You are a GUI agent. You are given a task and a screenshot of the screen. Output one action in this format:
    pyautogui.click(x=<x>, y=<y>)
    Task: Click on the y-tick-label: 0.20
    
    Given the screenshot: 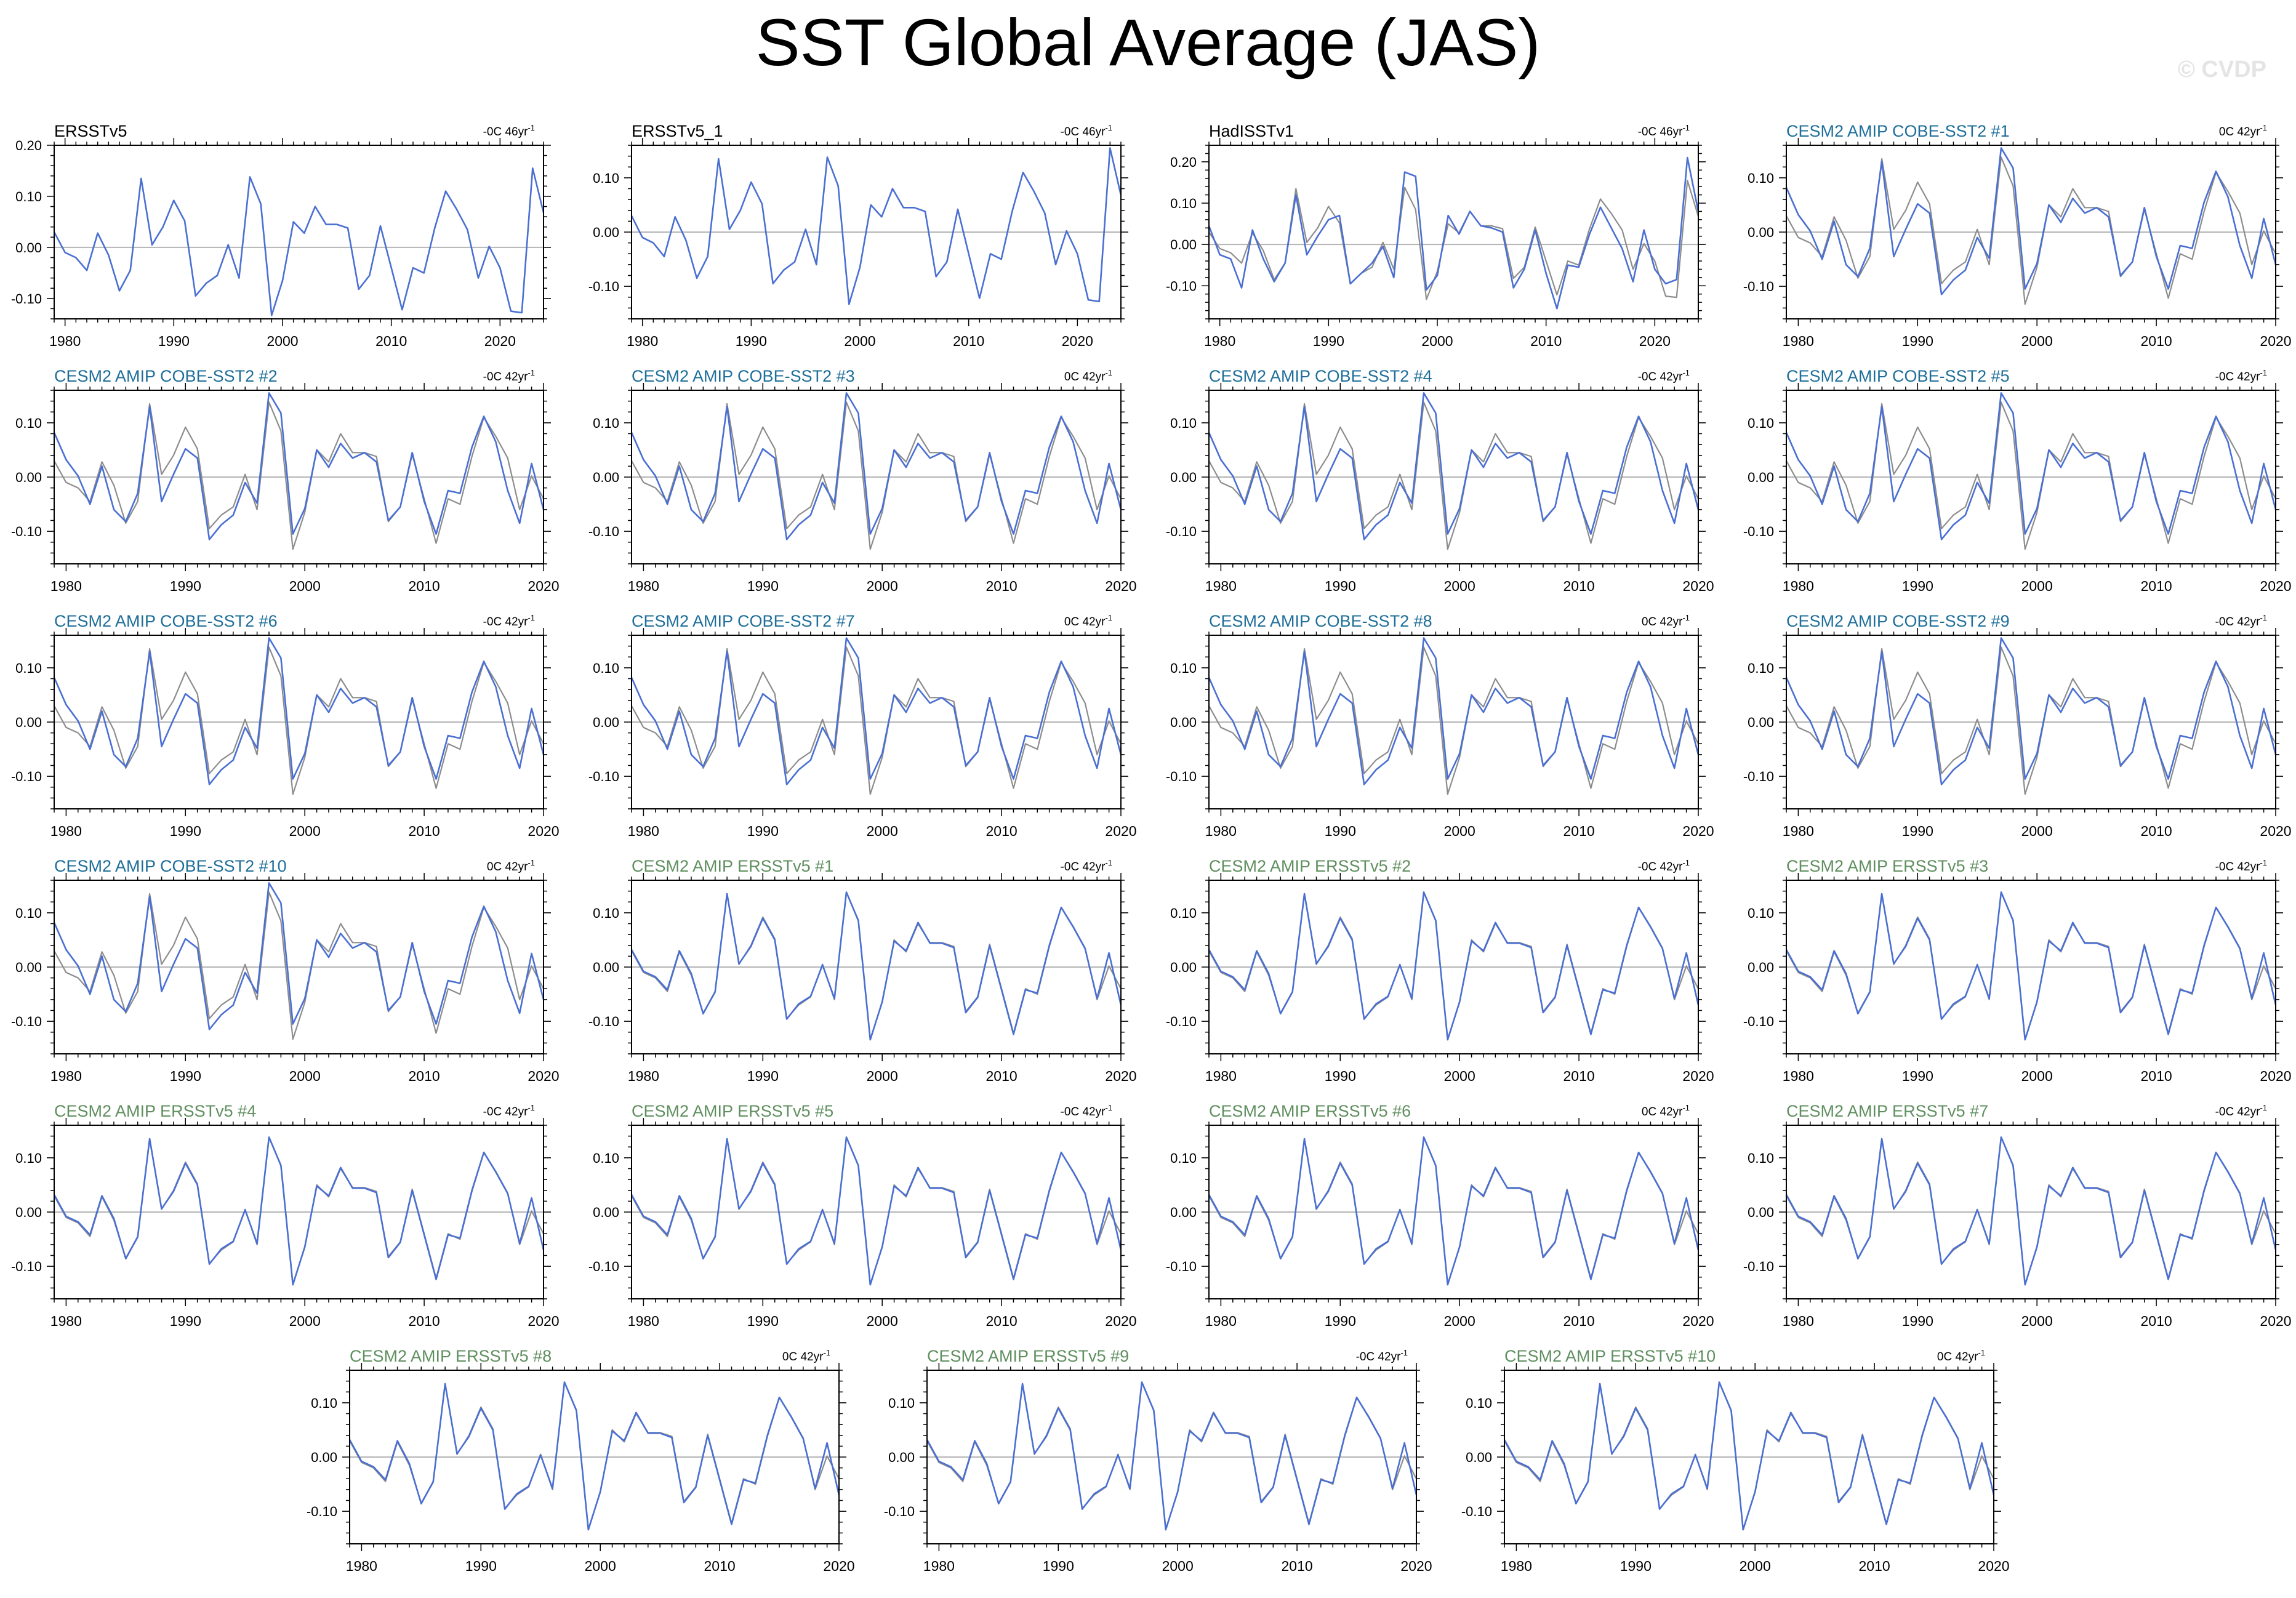 What is the action you would take?
    pyautogui.click(x=1183, y=162)
    